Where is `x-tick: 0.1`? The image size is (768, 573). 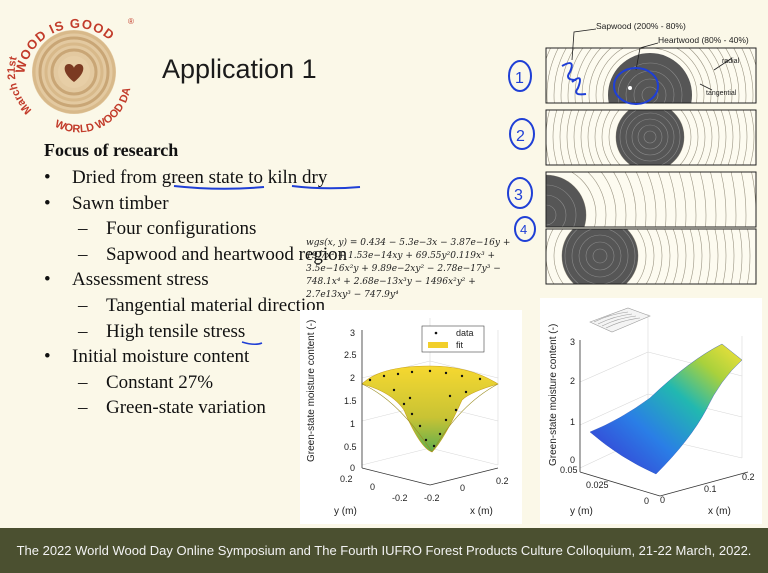 x-tick: 0.1 is located at coordinates (710, 489).